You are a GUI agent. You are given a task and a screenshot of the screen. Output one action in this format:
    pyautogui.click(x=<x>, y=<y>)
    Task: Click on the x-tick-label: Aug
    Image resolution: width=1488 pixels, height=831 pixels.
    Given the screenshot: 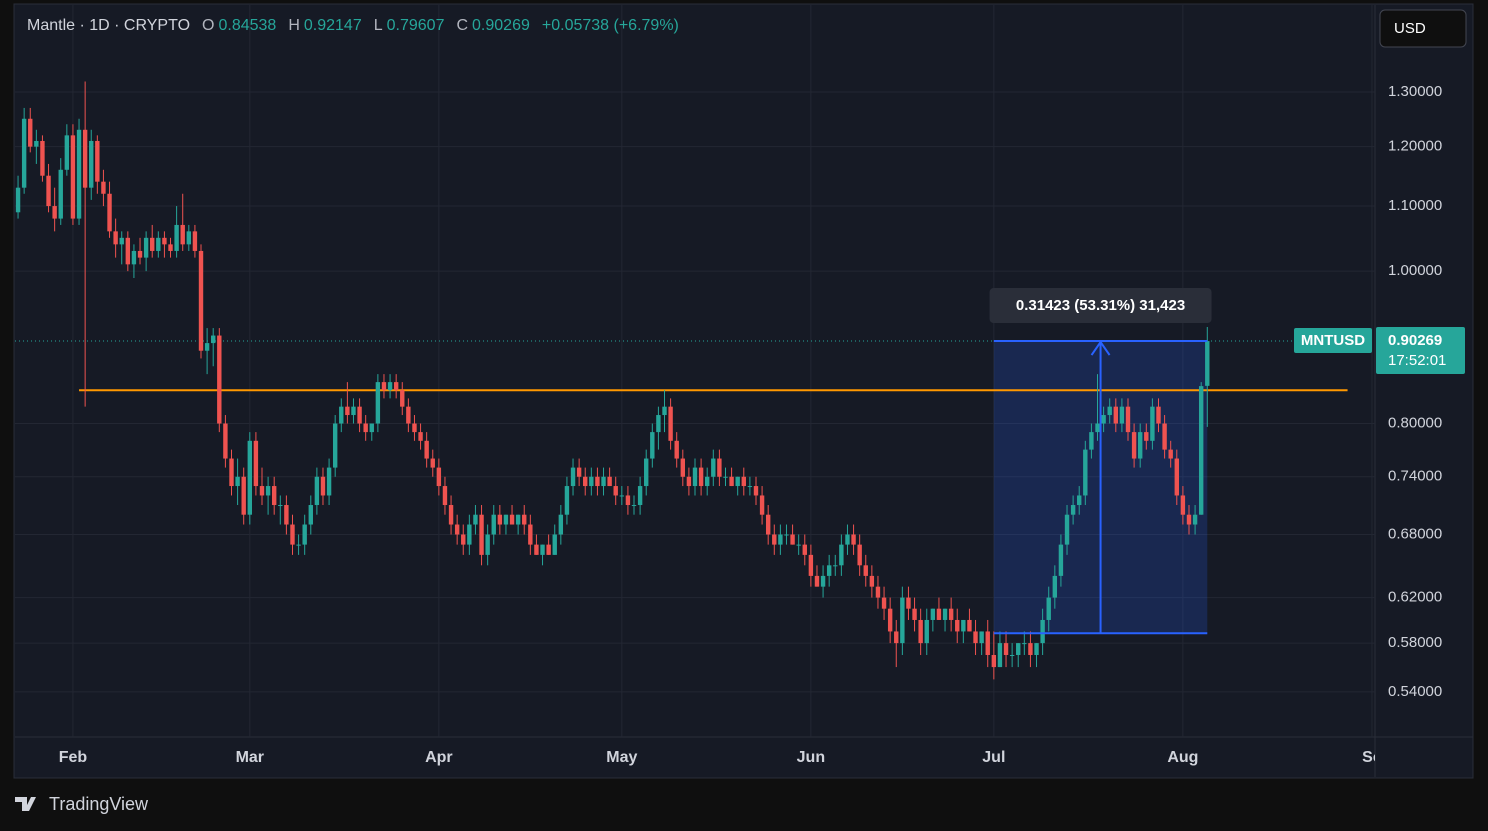 What is the action you would take?
    pyautogui.click(x=1182, y=757)
    